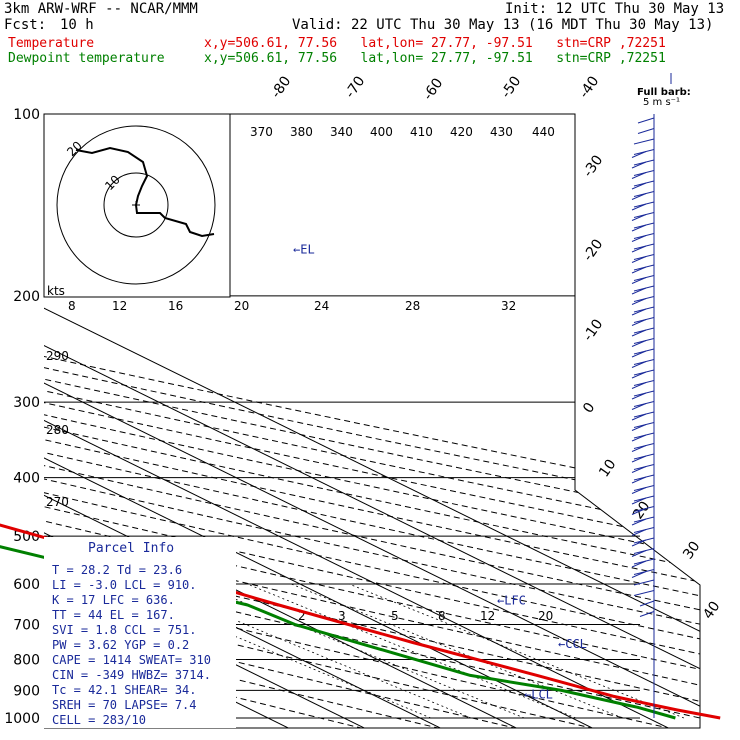  Describe the element at coordinates (241, 306) in the screenshot. I see `hodograph-speed-label: 20` at that location.